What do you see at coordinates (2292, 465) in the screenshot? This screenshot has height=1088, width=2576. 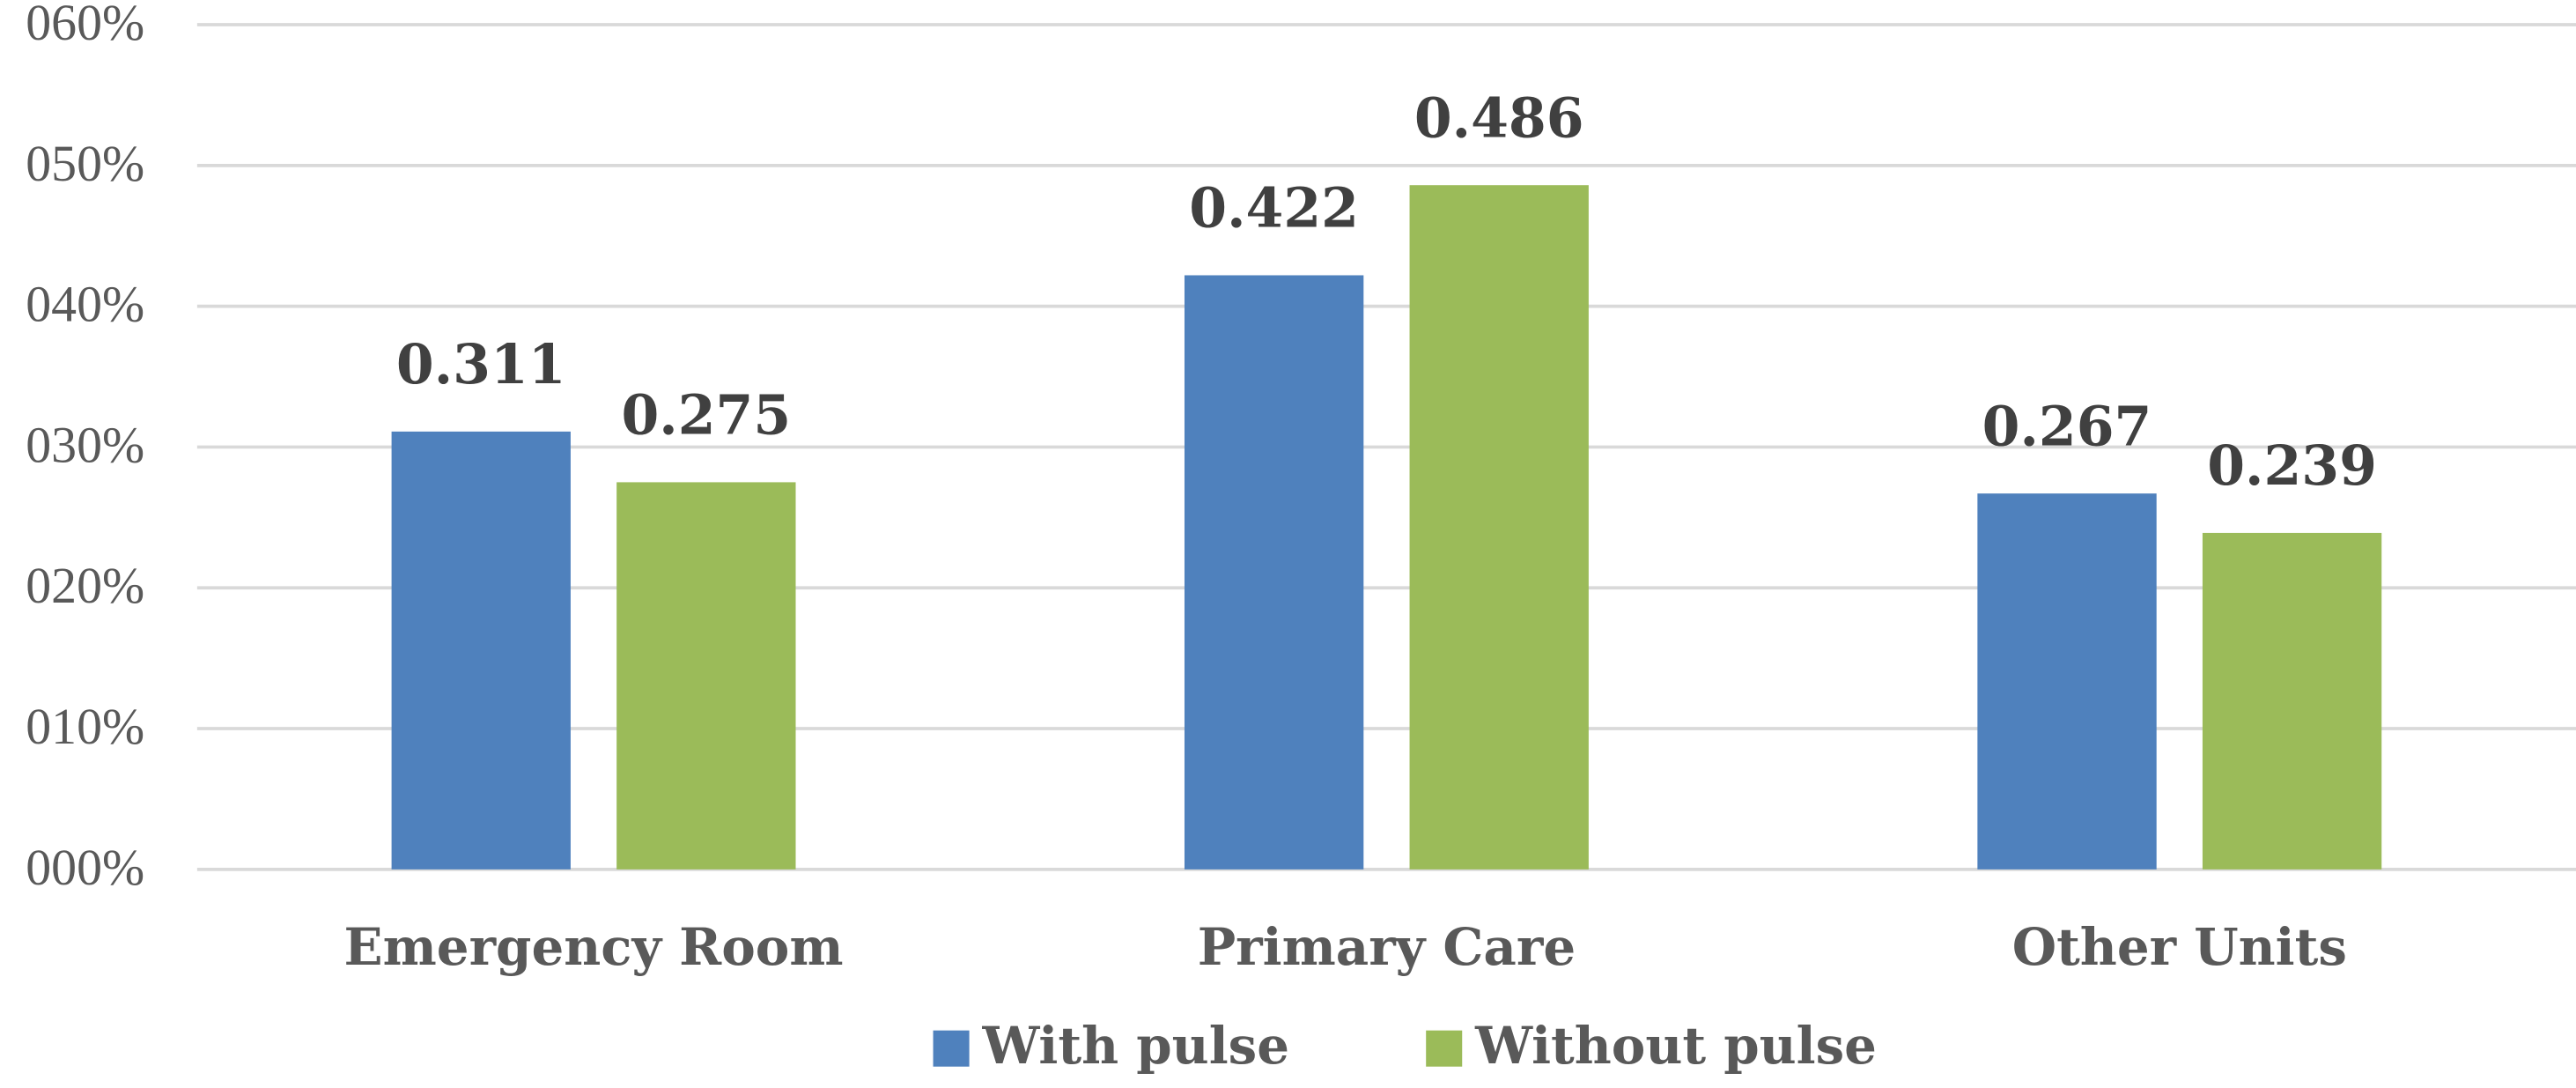 I see `data-label: 0.239` at bounding box center [2292, 465].